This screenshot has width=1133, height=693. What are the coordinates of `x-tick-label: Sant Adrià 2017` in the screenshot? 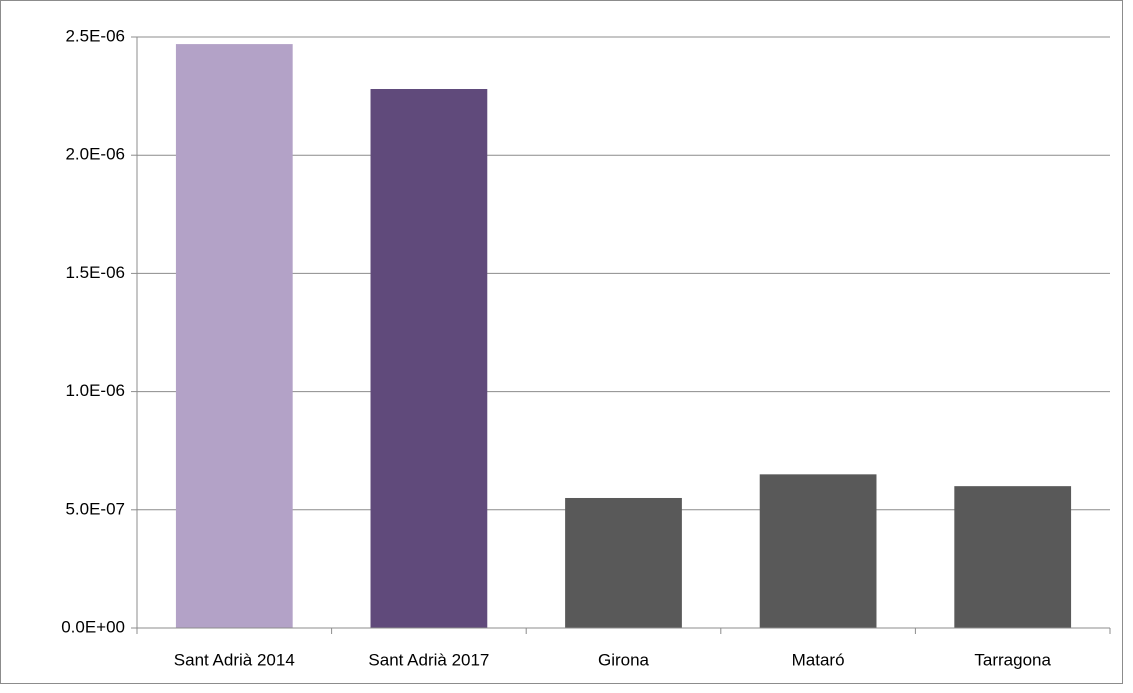 It's located at (428, 659).